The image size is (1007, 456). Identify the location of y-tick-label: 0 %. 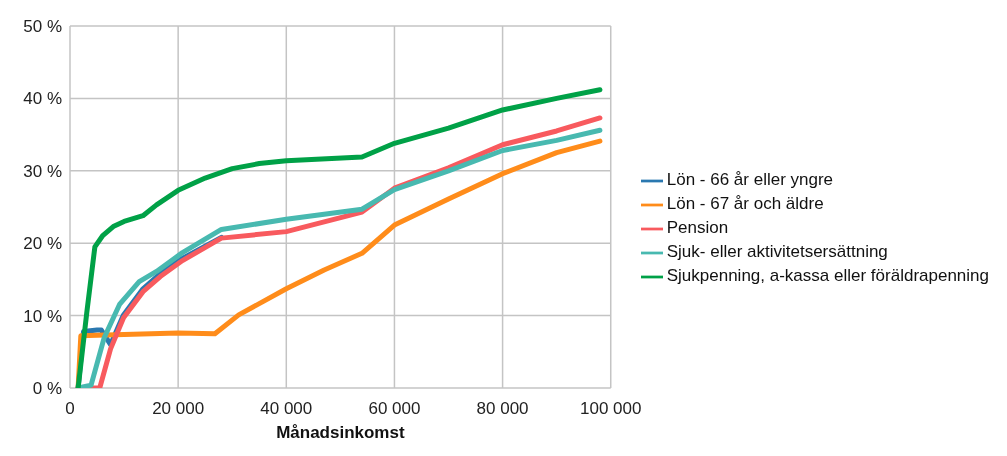
(47, 389).